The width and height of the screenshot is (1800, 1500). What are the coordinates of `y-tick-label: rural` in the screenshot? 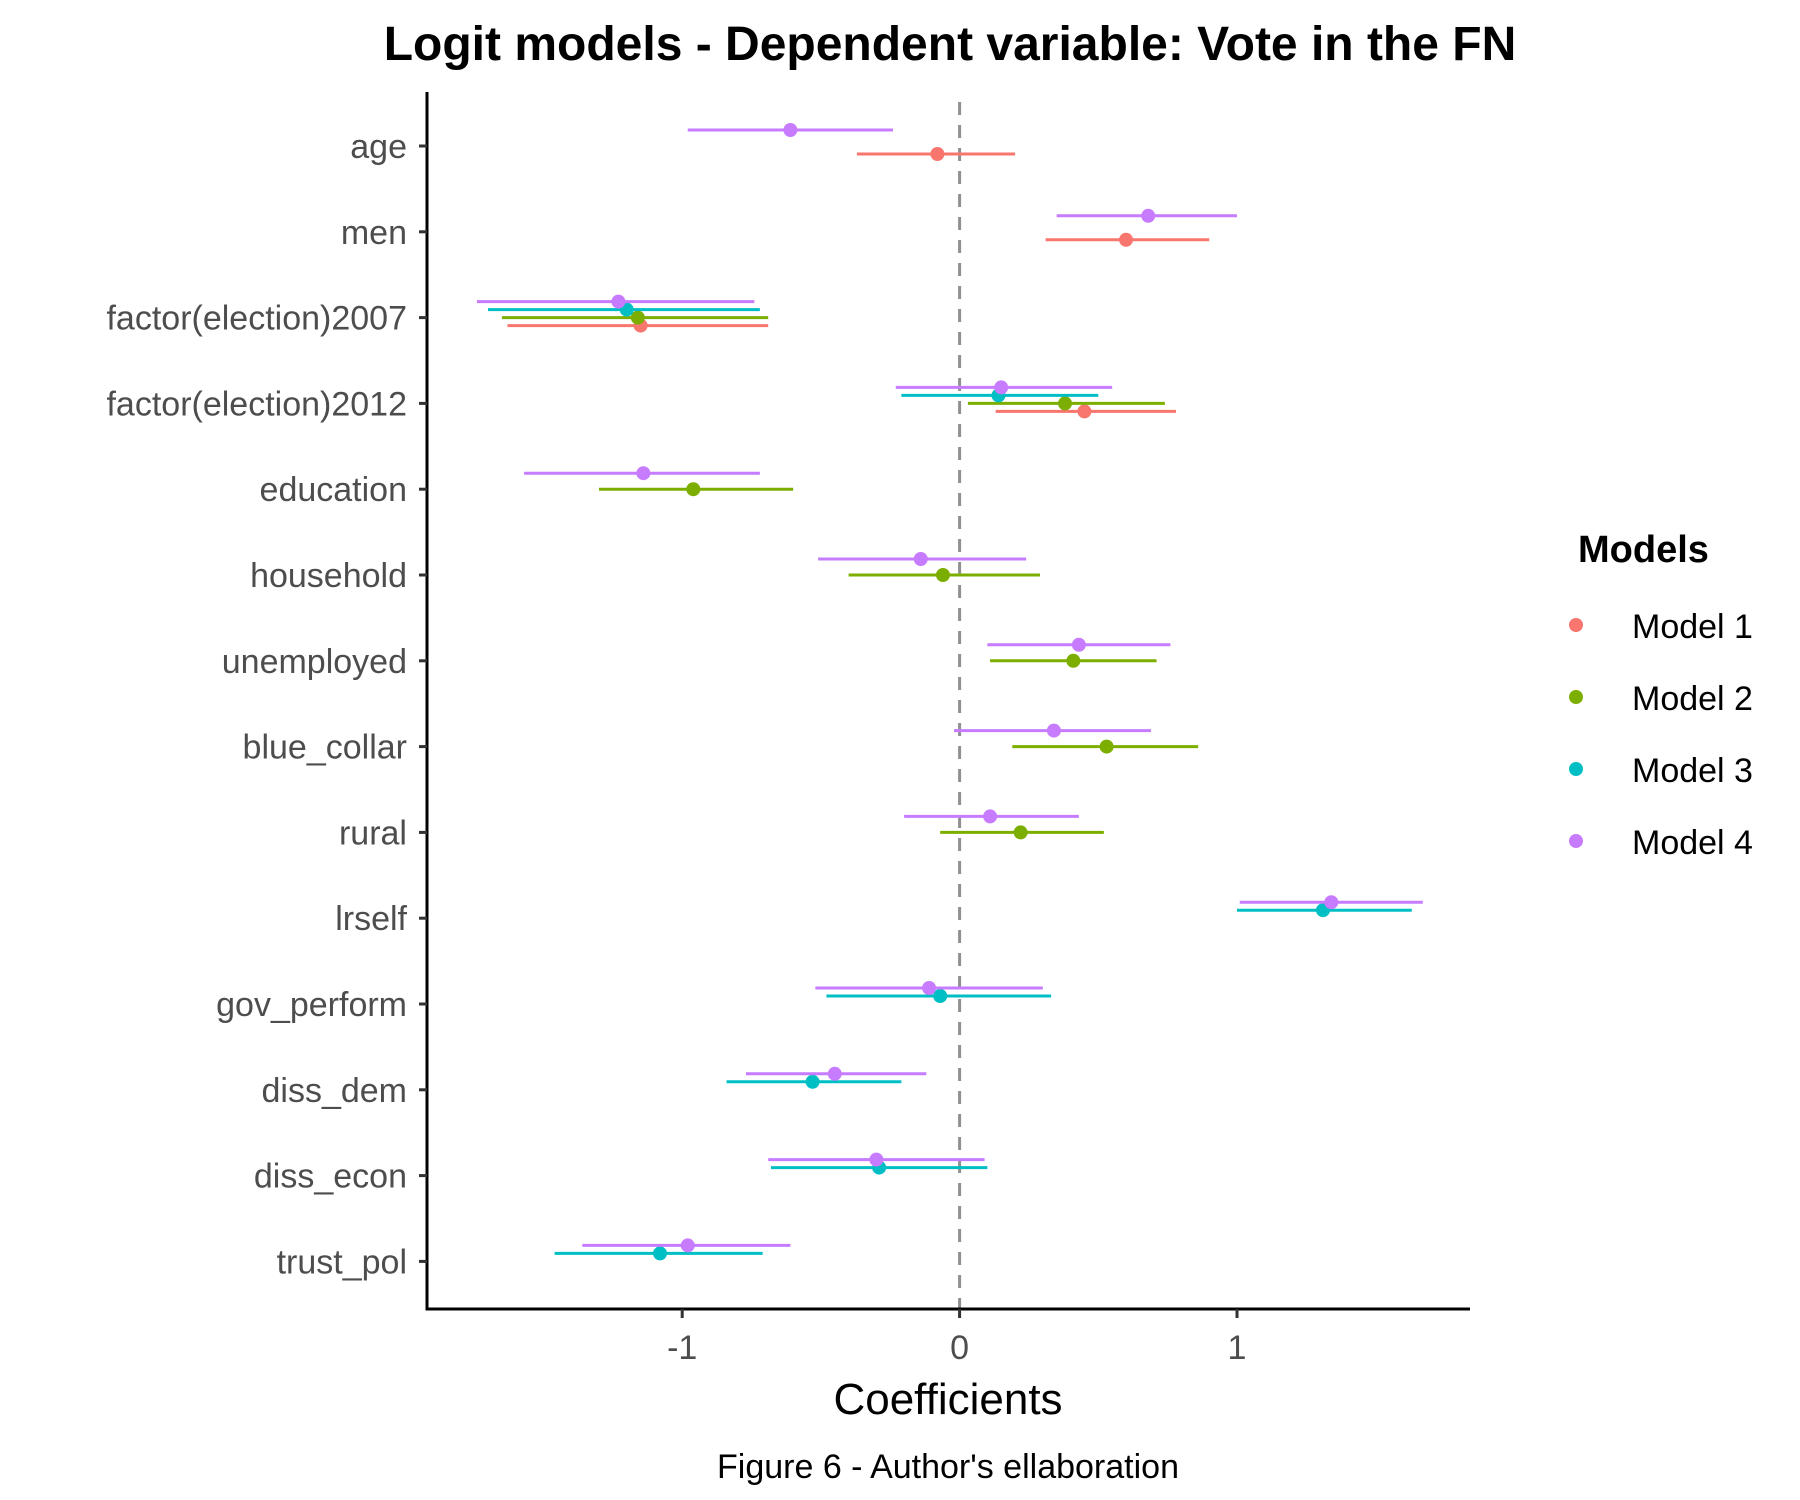 It's located at (373, 833).